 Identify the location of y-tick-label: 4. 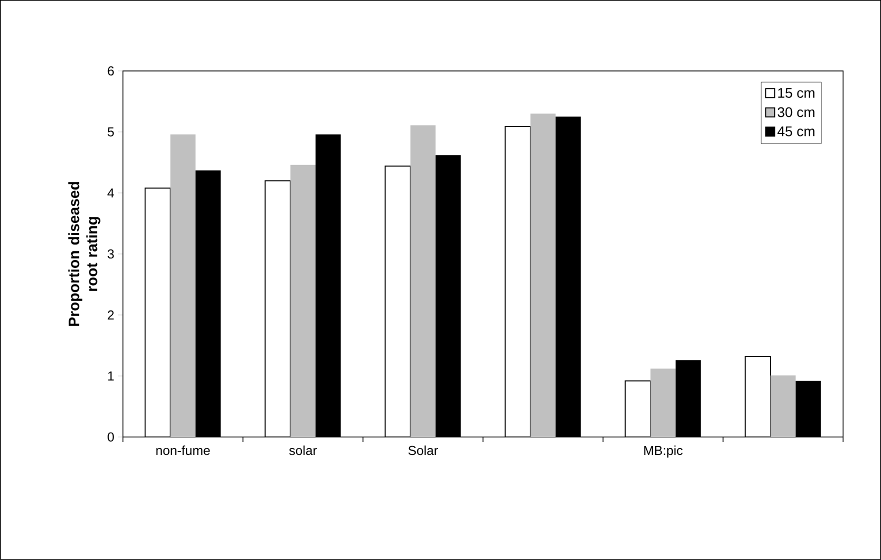
(110, 193).